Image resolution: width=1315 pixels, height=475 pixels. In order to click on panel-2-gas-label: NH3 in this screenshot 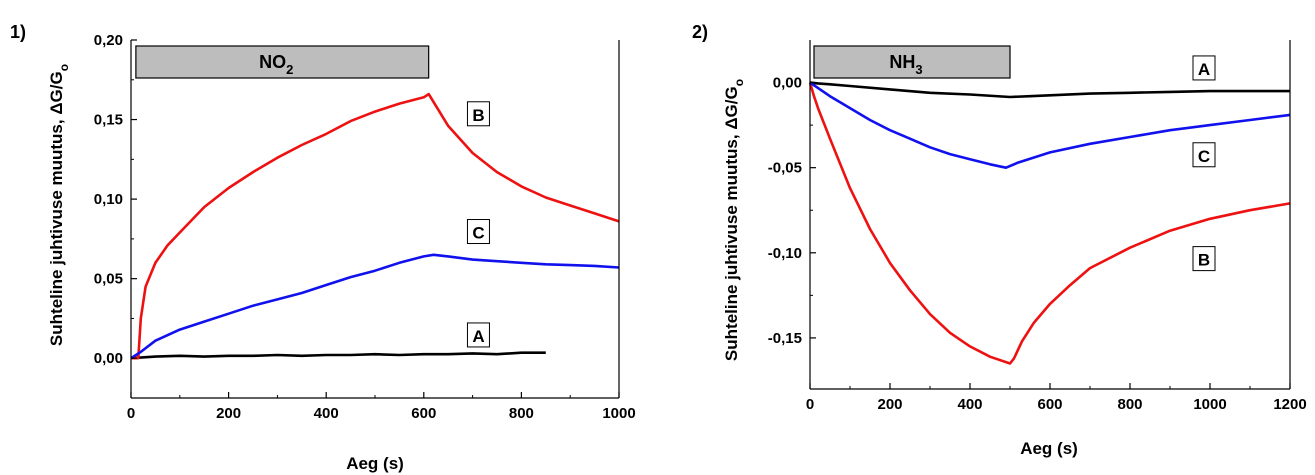, I will do `click(905, 64)`.